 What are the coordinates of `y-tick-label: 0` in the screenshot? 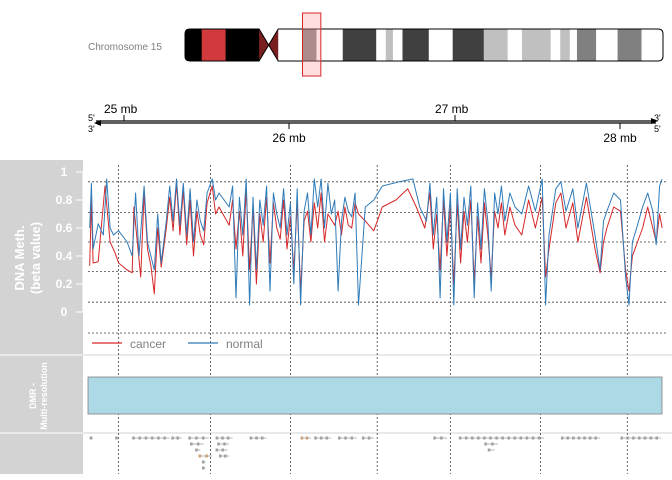 It's located at (64, 312).